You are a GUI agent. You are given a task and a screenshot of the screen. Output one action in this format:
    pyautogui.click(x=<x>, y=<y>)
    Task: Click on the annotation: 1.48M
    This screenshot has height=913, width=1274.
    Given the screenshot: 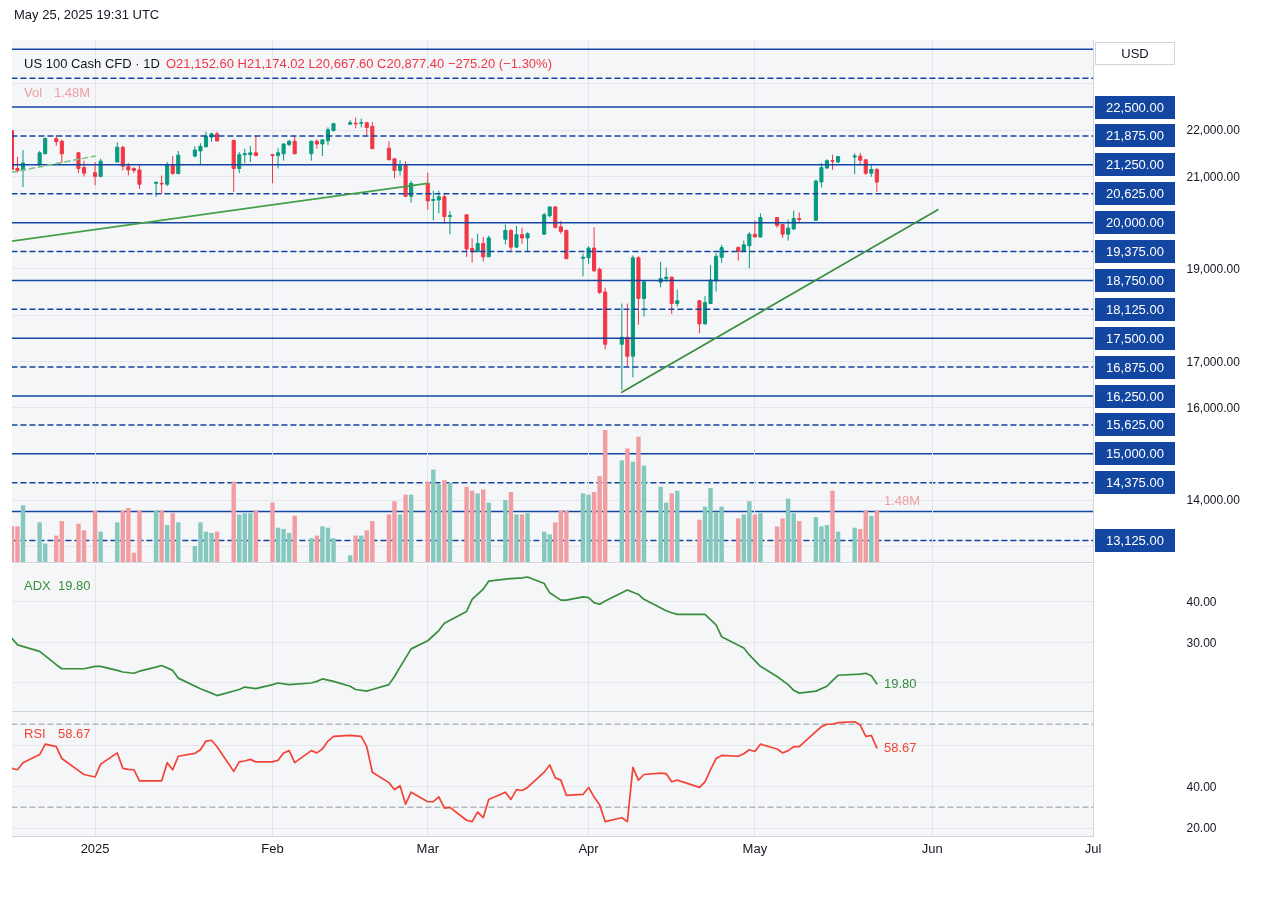 What is the action you would take?
    pyautogui.click(x=902, y=500)
    